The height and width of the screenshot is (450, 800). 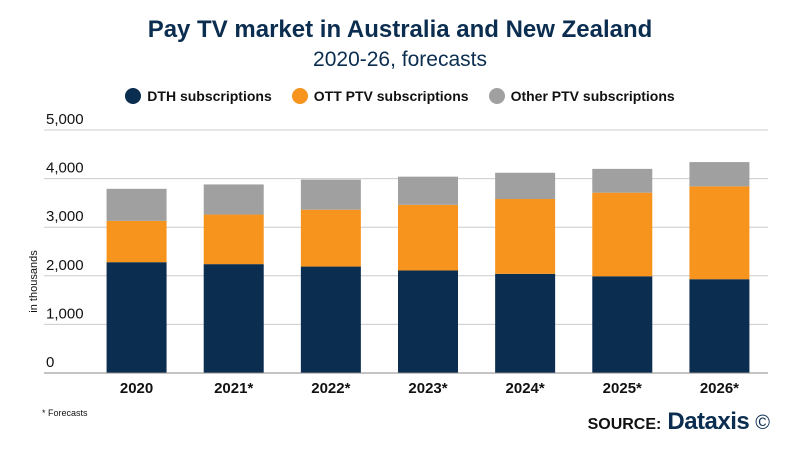 What do you see at coordinates (136, 204) in the screenshot?
I see `bar-other-2020` at bounding box center [136, 204].